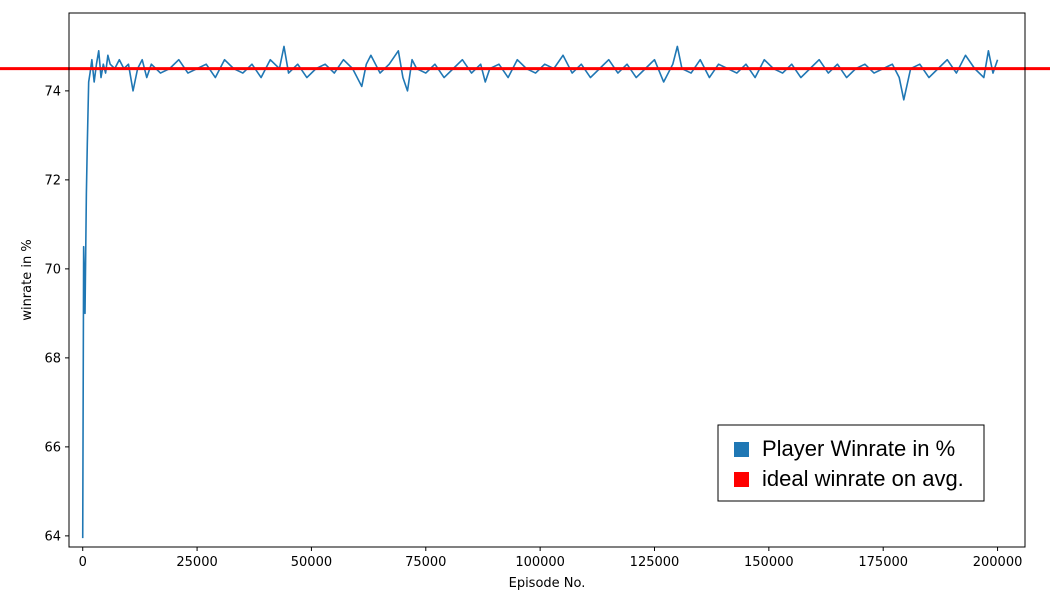 This screenshot has height=595, width=1050. Describe the element at coordinates (547, 583) in the screenshot. I see `x-axis-label: Episode No.` at that location.